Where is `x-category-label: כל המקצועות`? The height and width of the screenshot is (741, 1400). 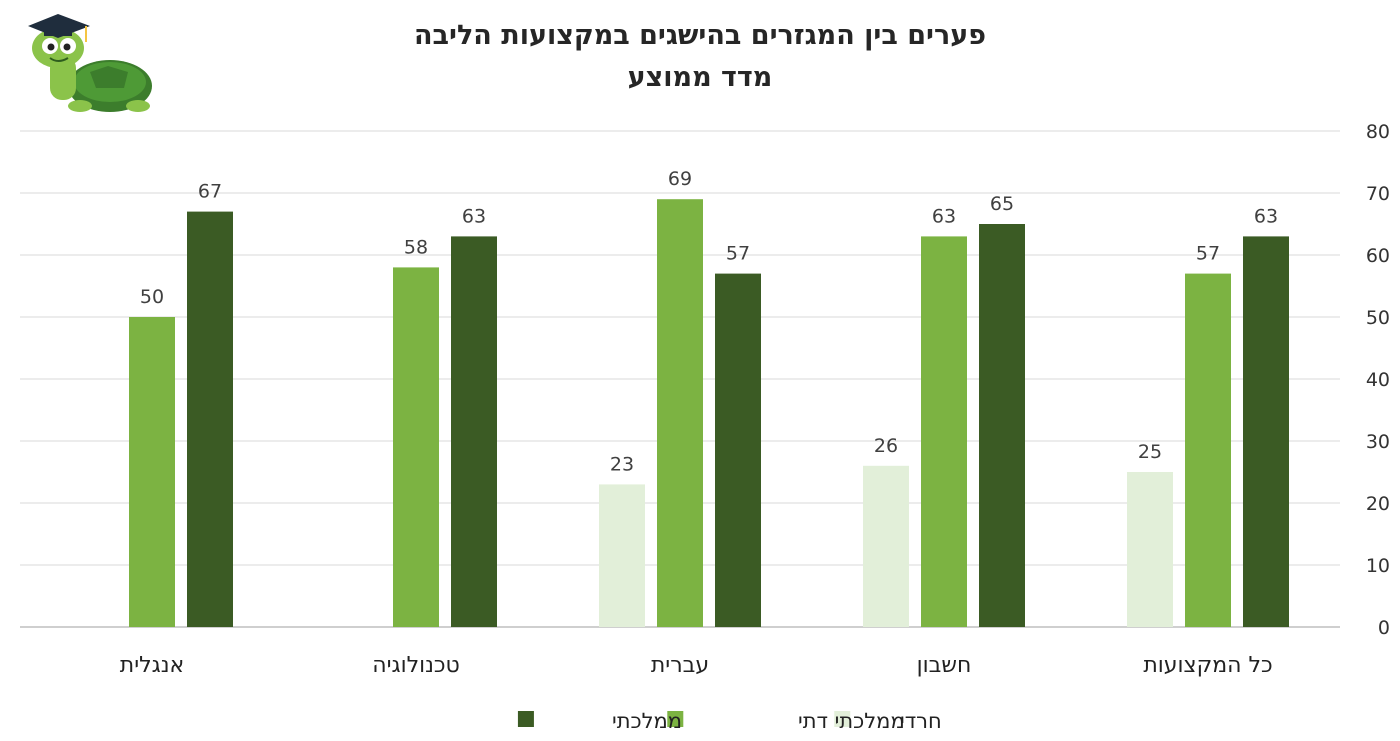
x-category-label: כל המקצועות is located at coordinates (1207, 665).